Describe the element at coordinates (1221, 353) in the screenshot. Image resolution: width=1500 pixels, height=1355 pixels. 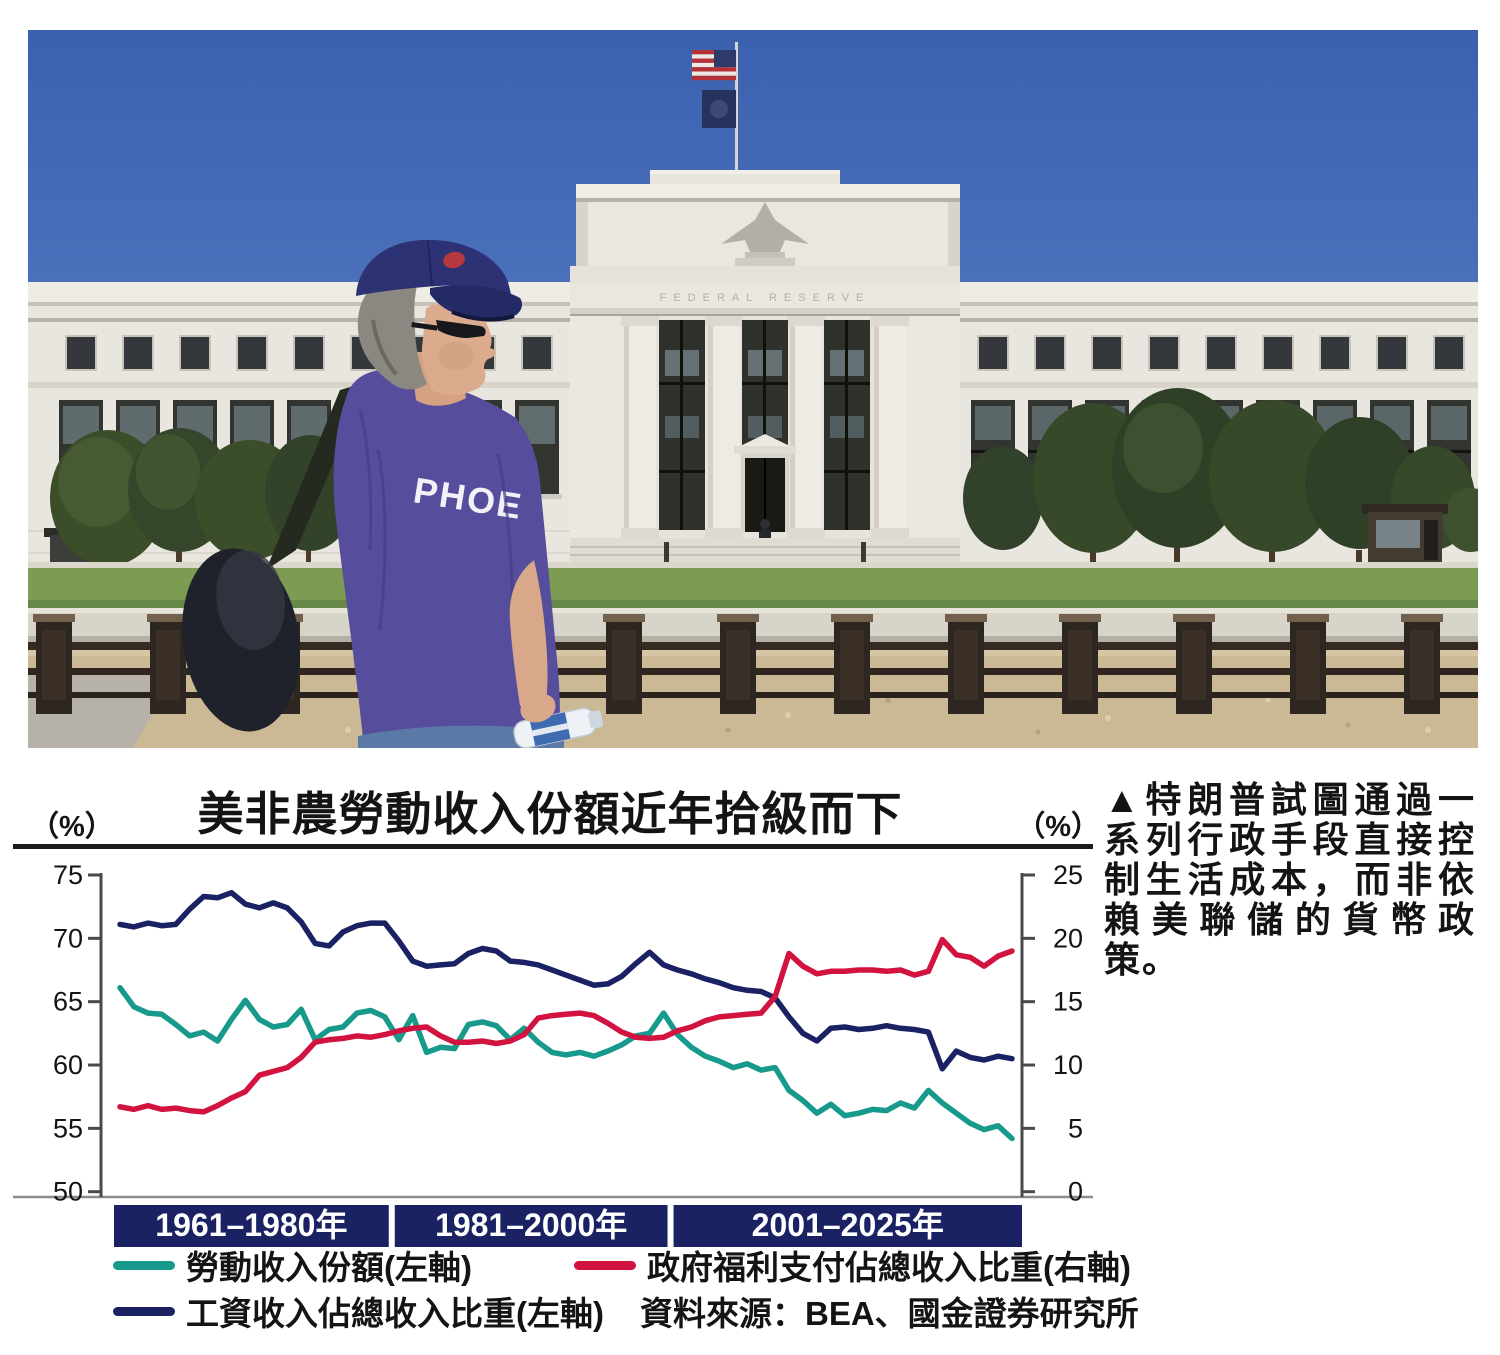
I see `right-wing-upper-windows` at that location.